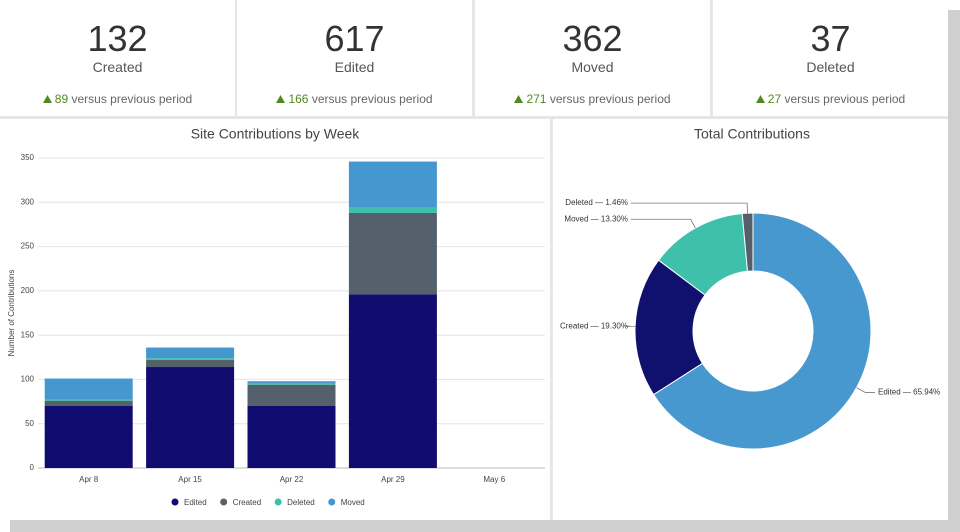  I want to click on kpi-change-value: 166, so click(298, 99).